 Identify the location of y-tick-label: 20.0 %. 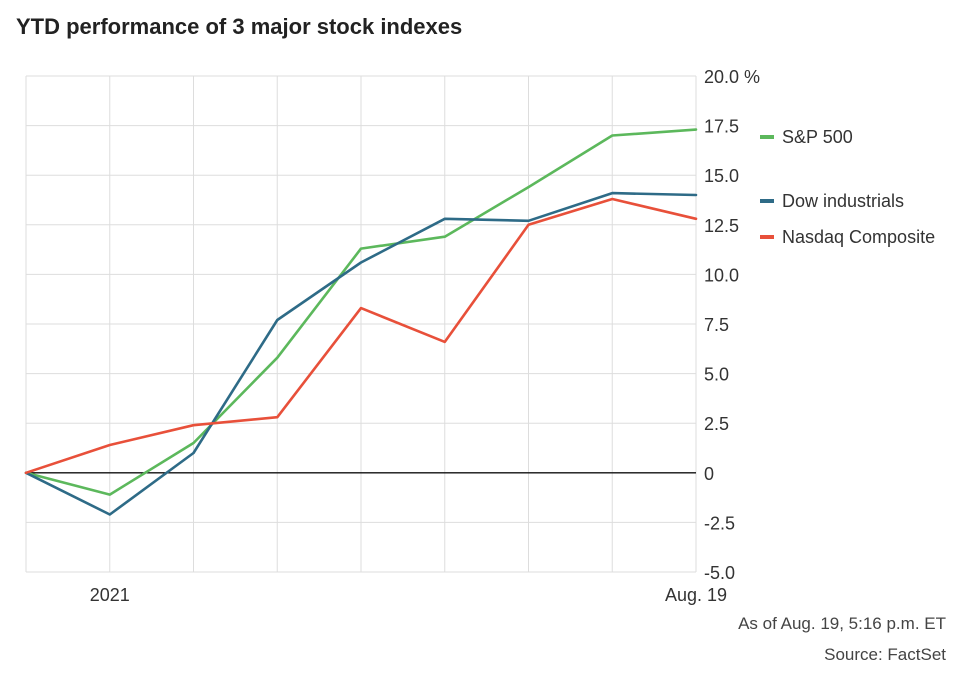
(732, 77).